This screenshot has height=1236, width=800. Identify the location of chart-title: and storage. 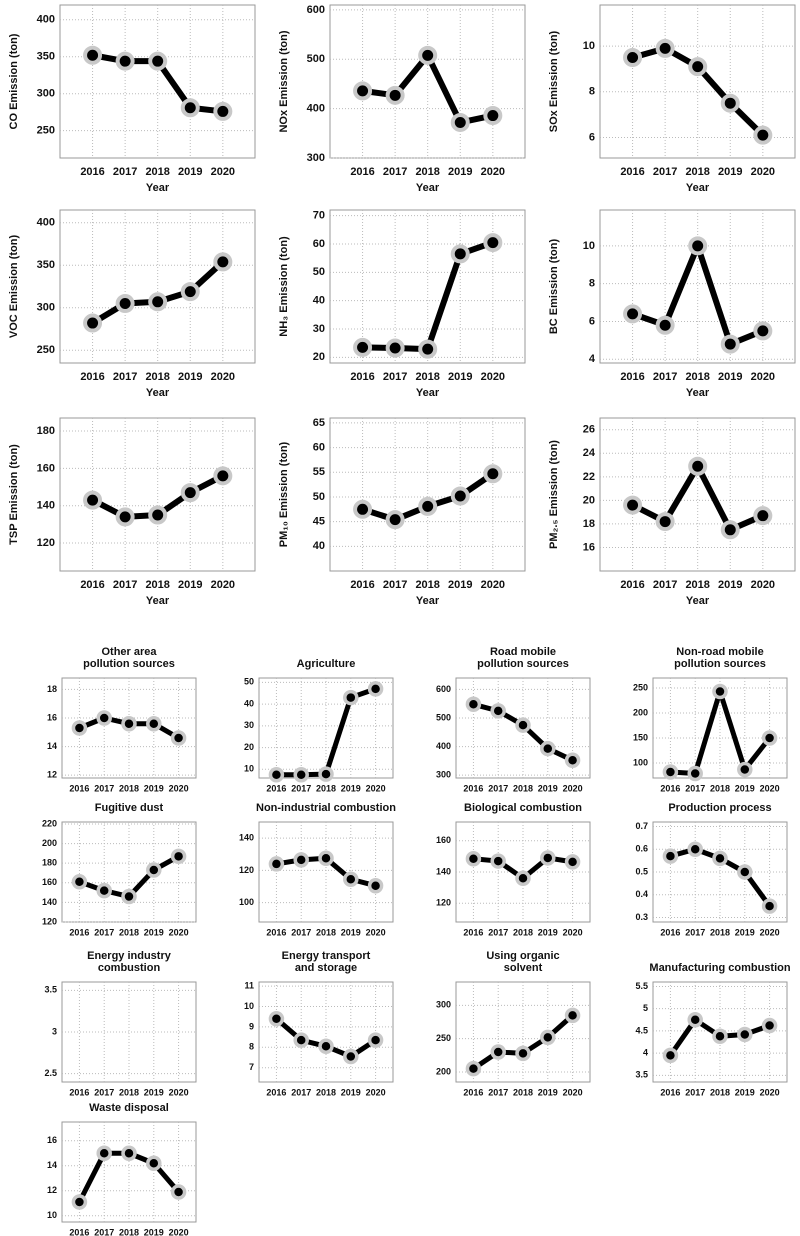
(326, 968).